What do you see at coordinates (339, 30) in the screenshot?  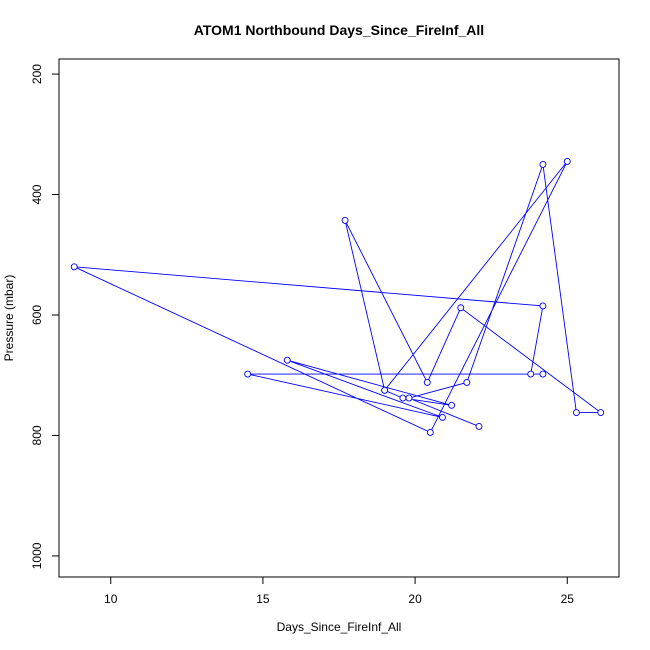 I see `chart-title: ATOM1 Northbound Days_Since_FireInf_All` at bounding box center [339, 30].